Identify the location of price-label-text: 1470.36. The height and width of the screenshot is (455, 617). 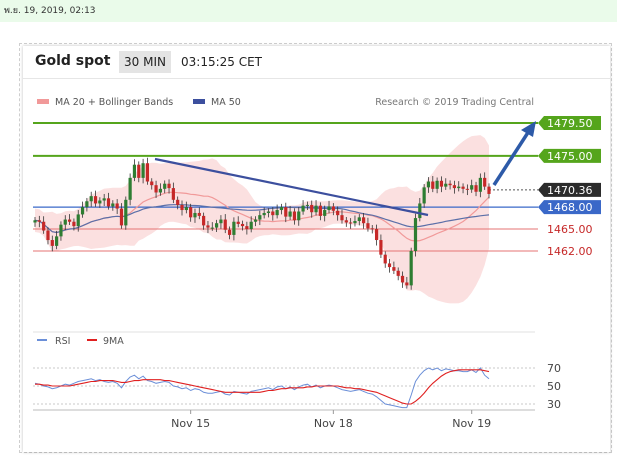
(570, 190).